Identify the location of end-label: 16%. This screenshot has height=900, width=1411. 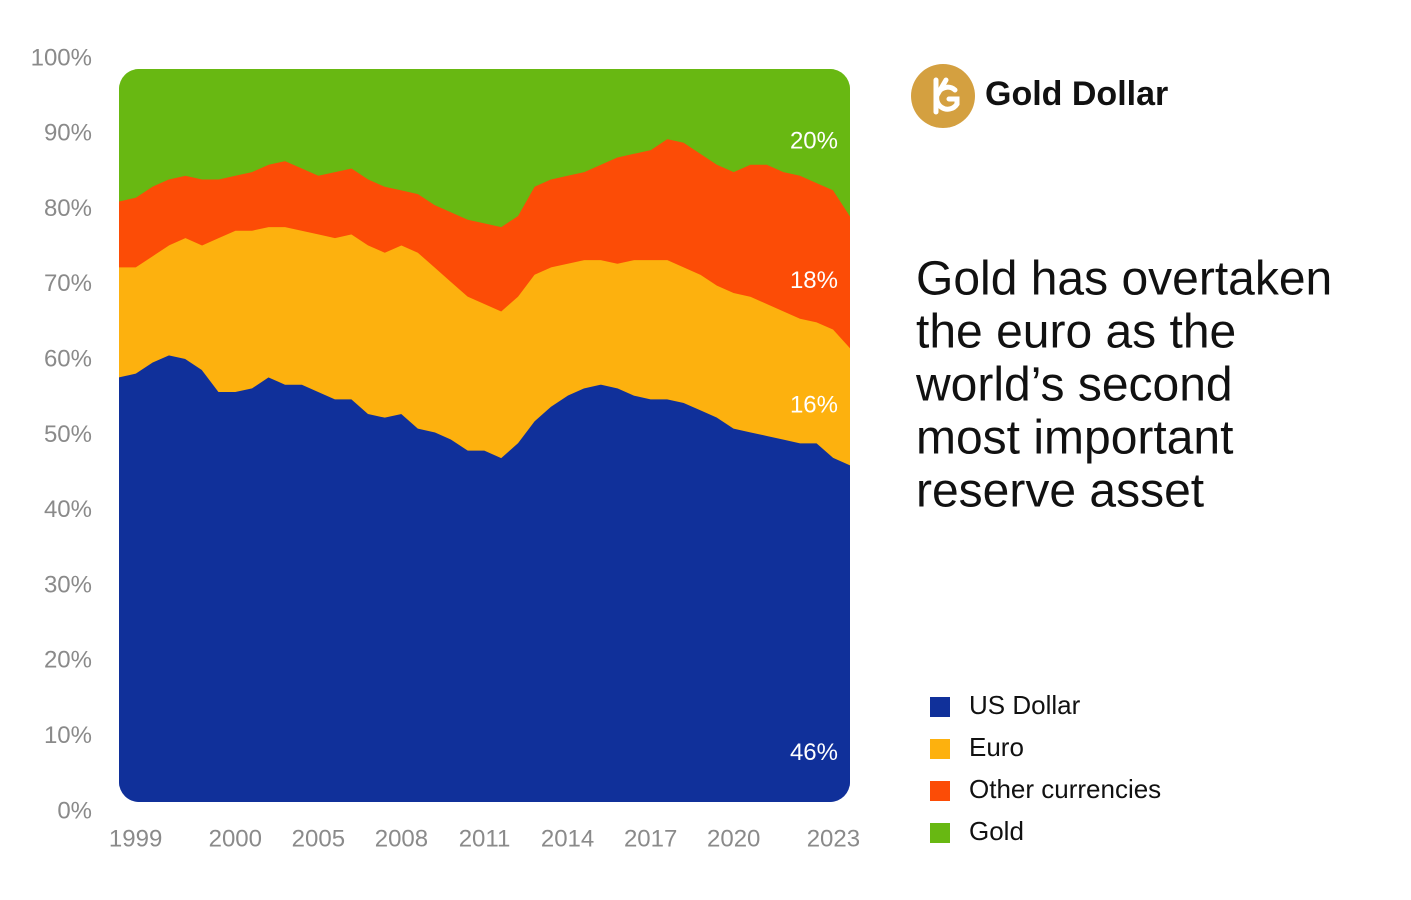
(814, 405).